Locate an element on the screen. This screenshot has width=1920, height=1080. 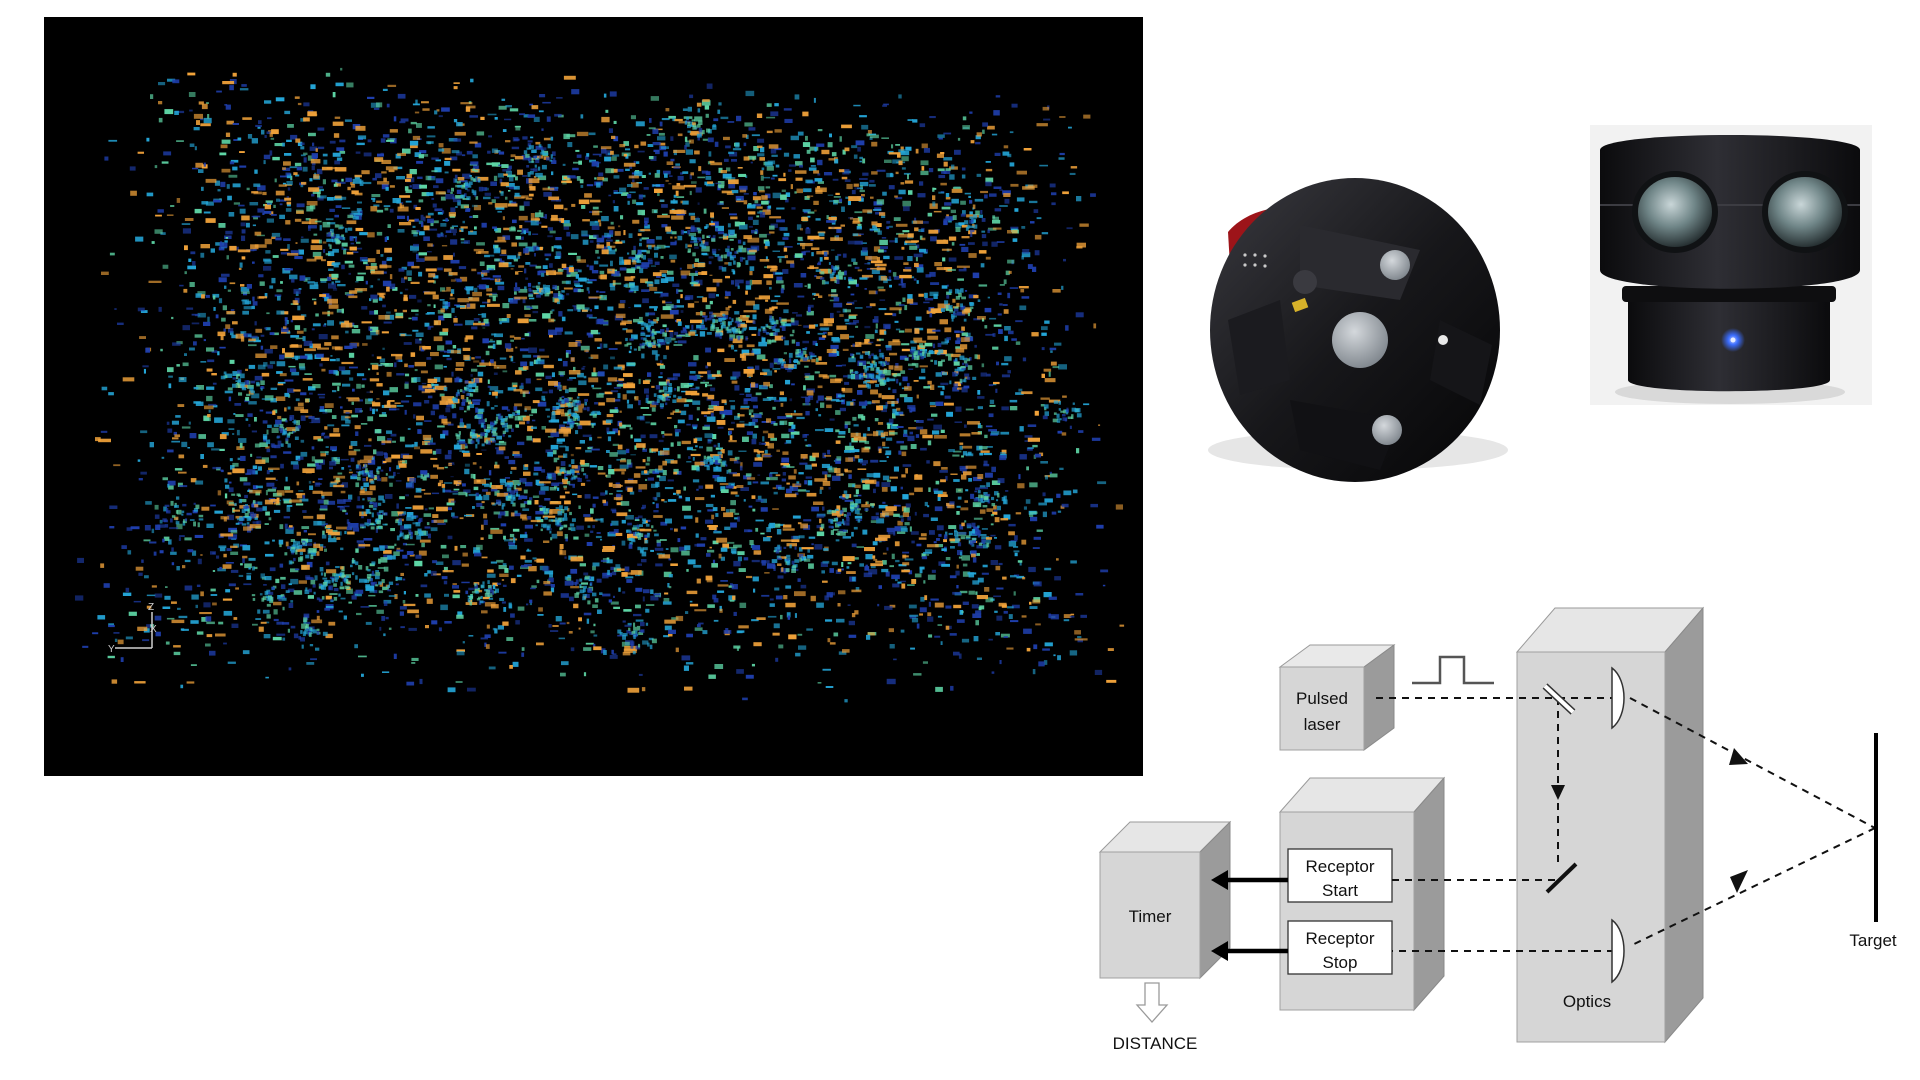
outgoing-beam-arrow is located at coordinates (1738, 756).